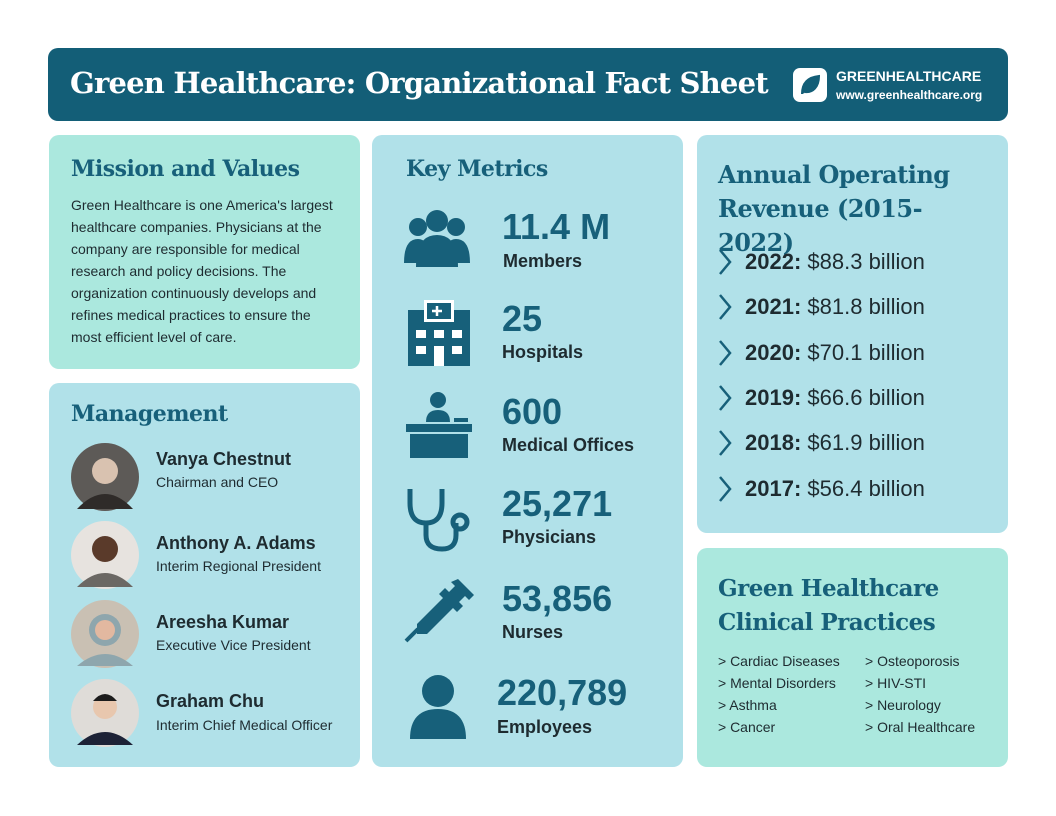  What do you see at coordinates (903, 705) in the screenshot?
I see `practice: > Neurology` at bounding box center [903, 705].